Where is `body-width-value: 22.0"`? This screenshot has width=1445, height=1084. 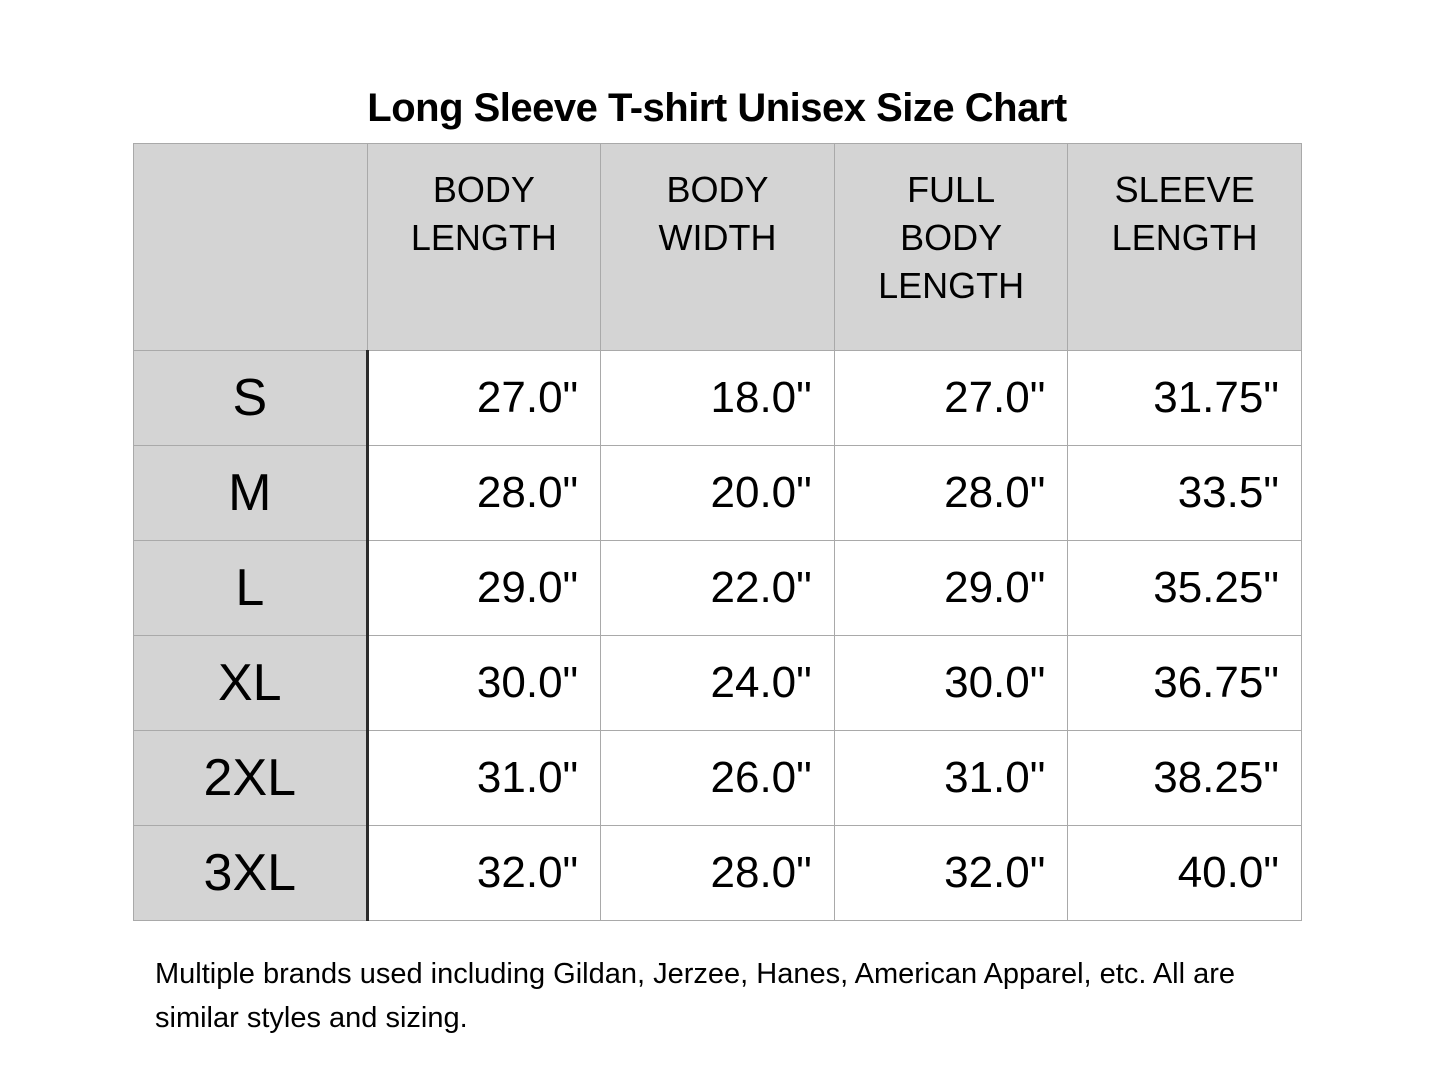
body-width-value: 22.0" is located at coordinates (717, 588).